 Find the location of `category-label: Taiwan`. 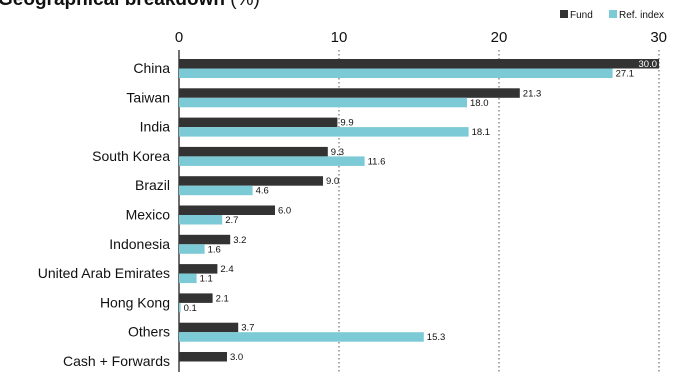

category-label: Taiwan is located at coordinates (148, 97).